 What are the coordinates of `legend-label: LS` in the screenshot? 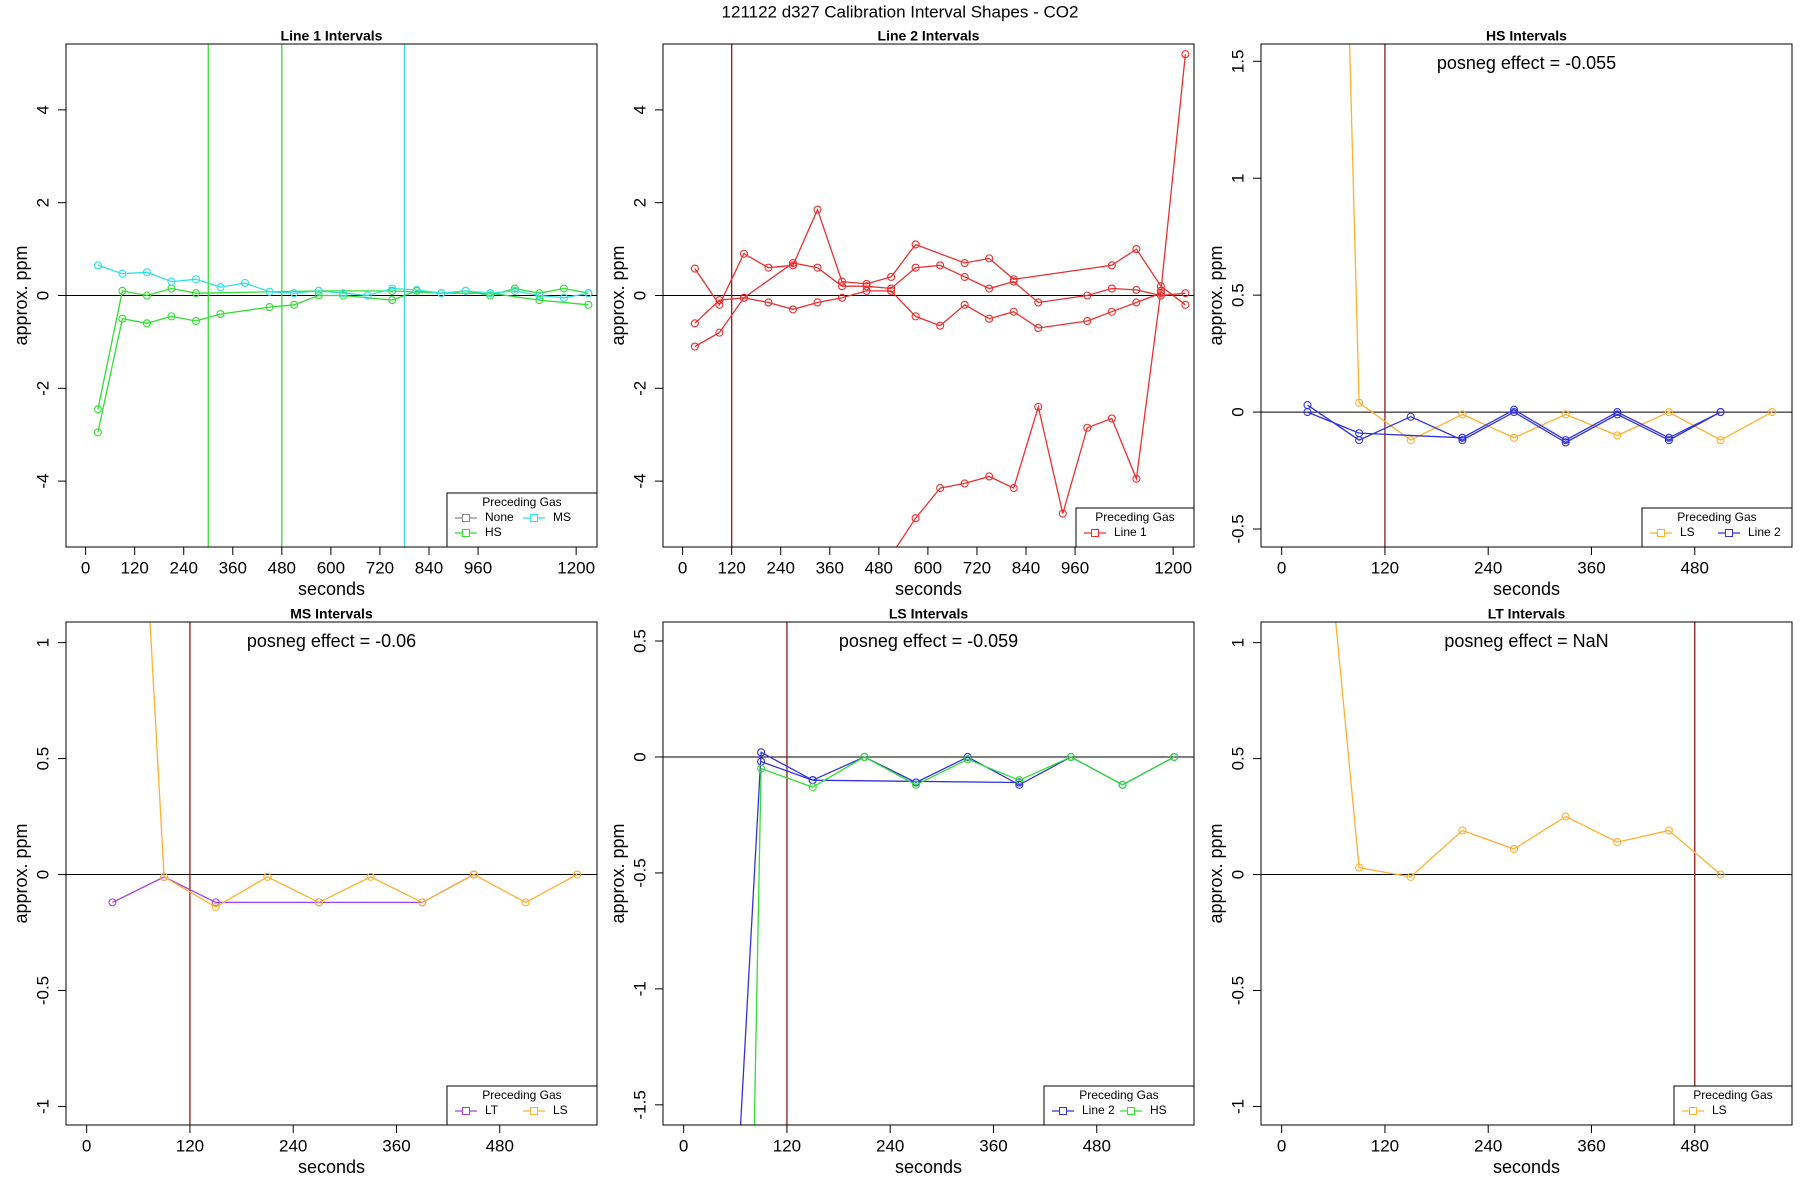 It's located at (560, 1110).